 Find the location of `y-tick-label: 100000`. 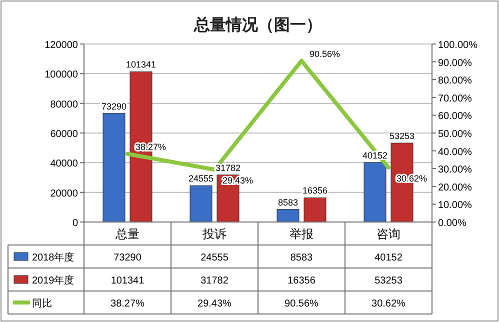

y-tick-label: 100000 is located at coordinates (61, 75).